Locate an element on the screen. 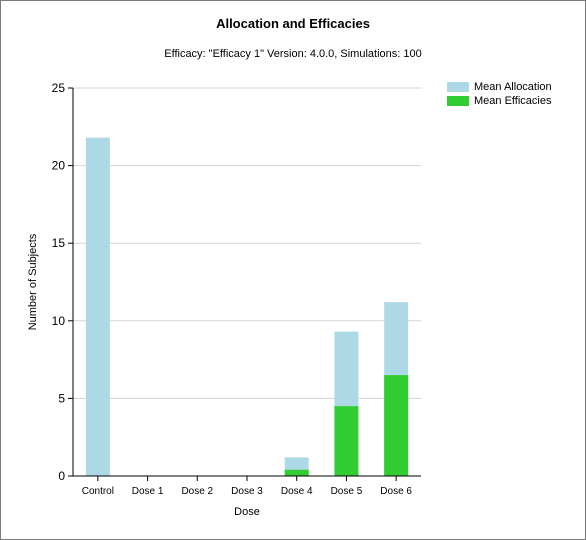 This screenshot has width=586, height=540. y-tick-label: 0 is located at coordinates (61, 476).